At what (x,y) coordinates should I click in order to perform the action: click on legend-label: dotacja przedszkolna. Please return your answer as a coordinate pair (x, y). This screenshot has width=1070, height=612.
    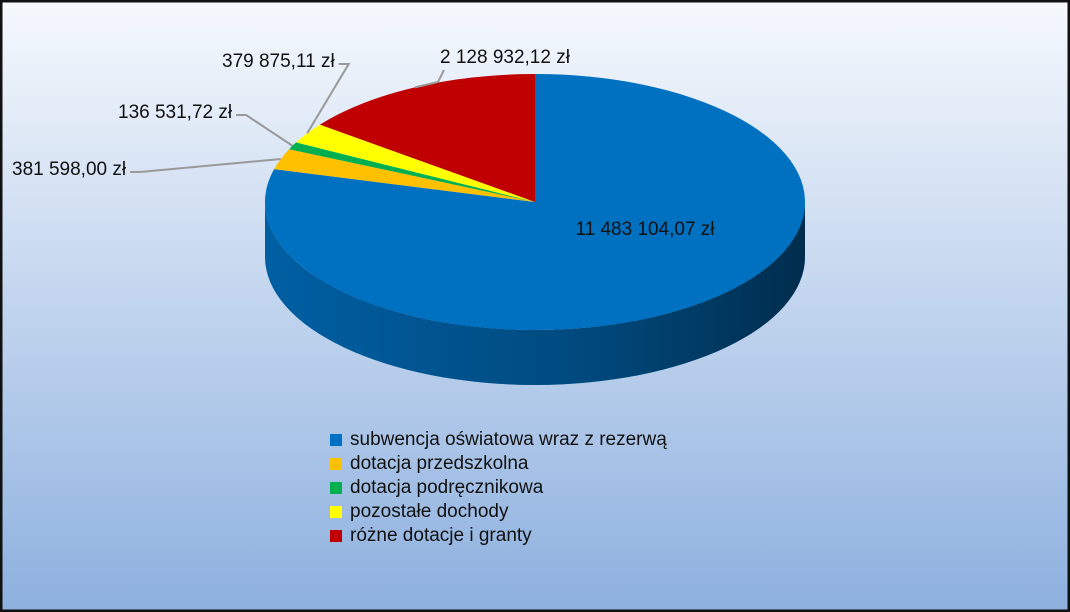
    Looking at the image, I should click on (439, 463).